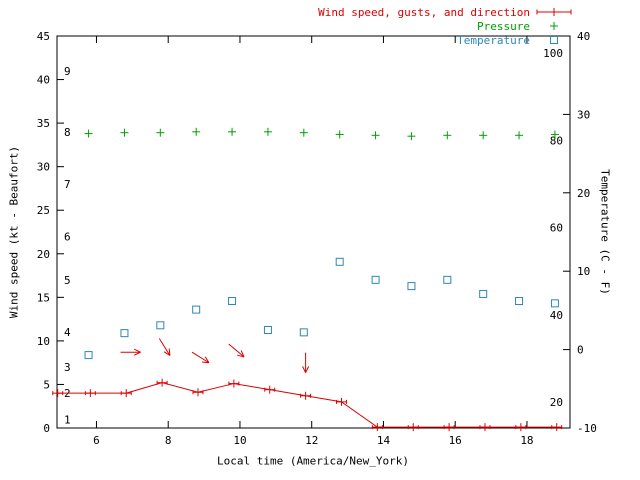 The width and height of the screenshot is (640, 480). I want to click on svg-text: 1, so click(67, 419).